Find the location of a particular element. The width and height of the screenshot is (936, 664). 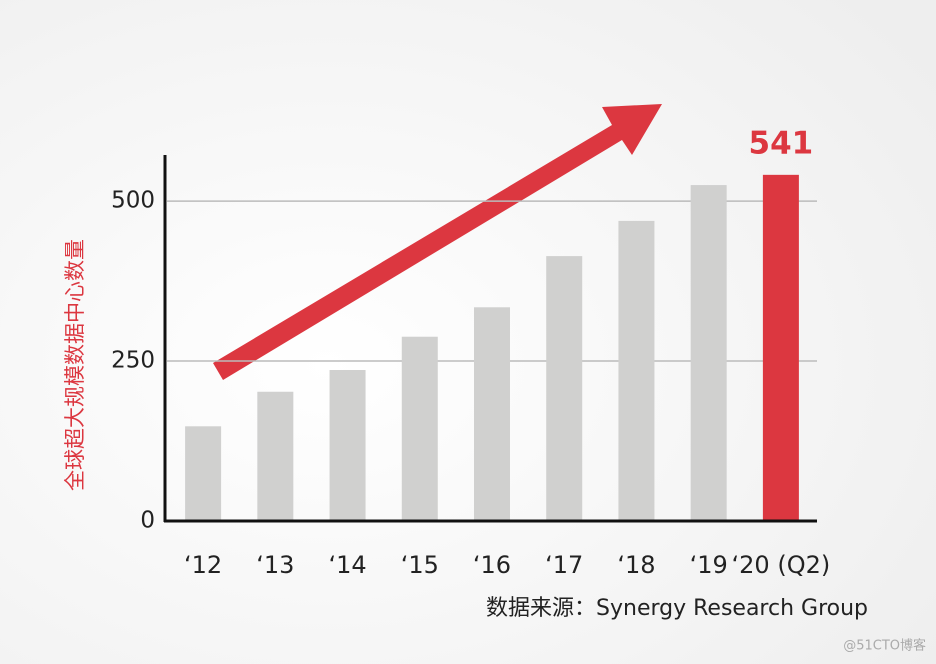

y-axis-label: 全球超大规模数据中心数量 is located at coordinates (75, 365).